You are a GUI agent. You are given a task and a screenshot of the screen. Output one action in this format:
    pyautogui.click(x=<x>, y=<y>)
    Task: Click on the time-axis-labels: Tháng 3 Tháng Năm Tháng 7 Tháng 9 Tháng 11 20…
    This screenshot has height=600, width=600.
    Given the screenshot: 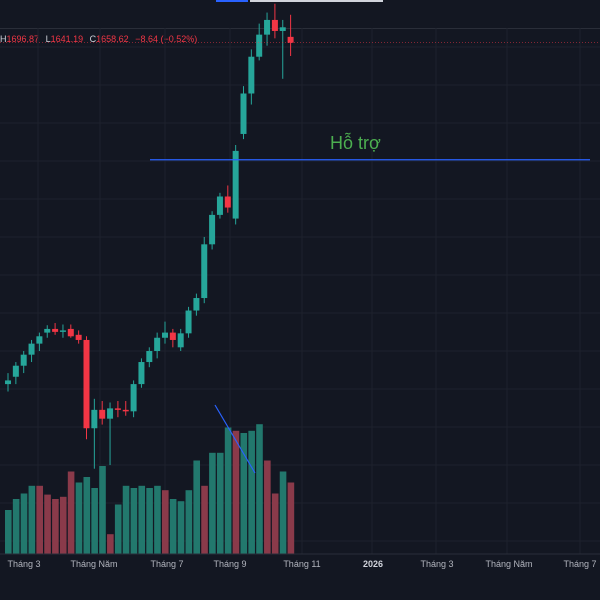 What is the action you would take?
    pyautogui.click(x=301, y=564)
    